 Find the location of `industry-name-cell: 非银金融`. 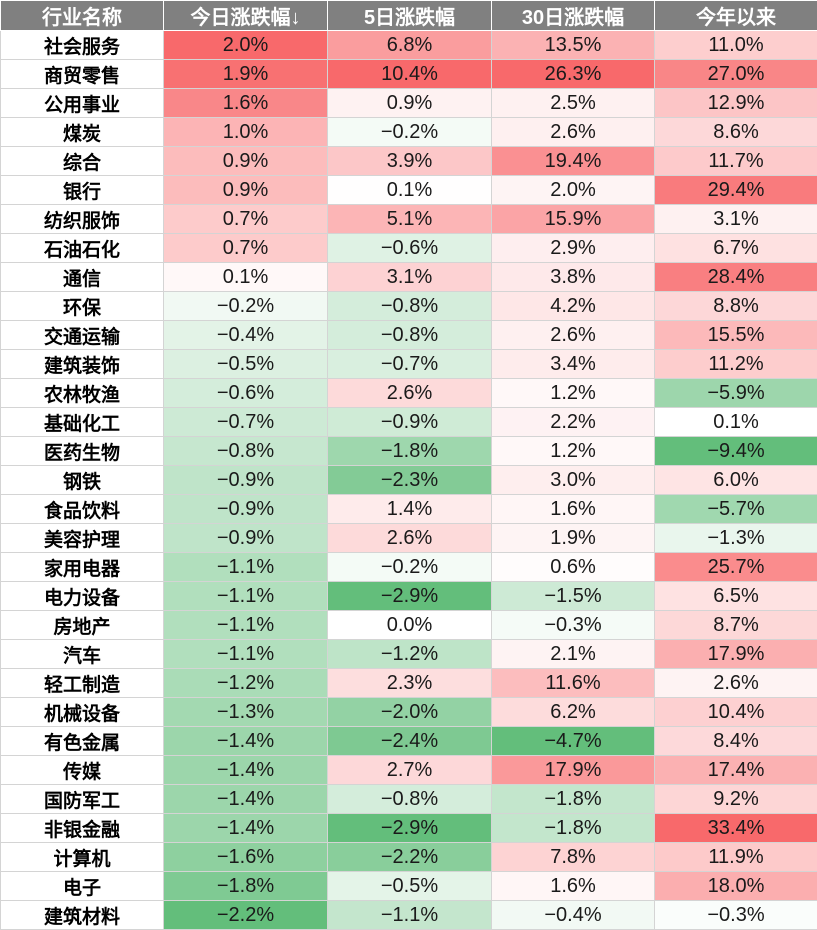

industry-name-cell: 非银金融 is located at coordinates (82, 828).